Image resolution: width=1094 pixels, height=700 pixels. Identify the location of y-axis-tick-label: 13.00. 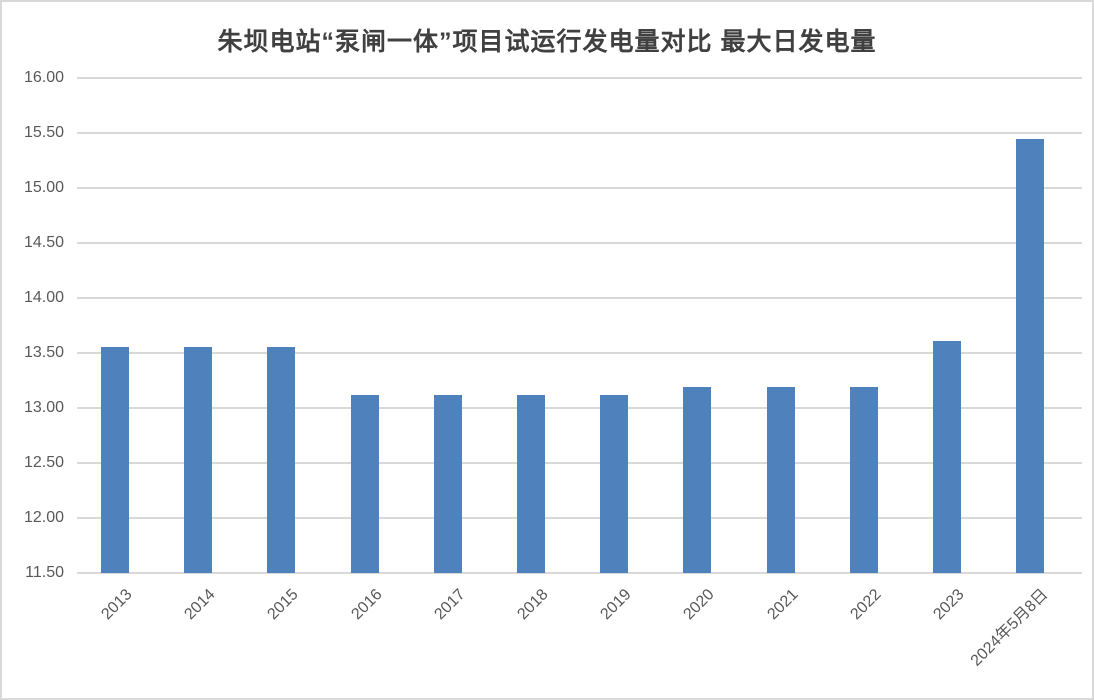
(43, 407).